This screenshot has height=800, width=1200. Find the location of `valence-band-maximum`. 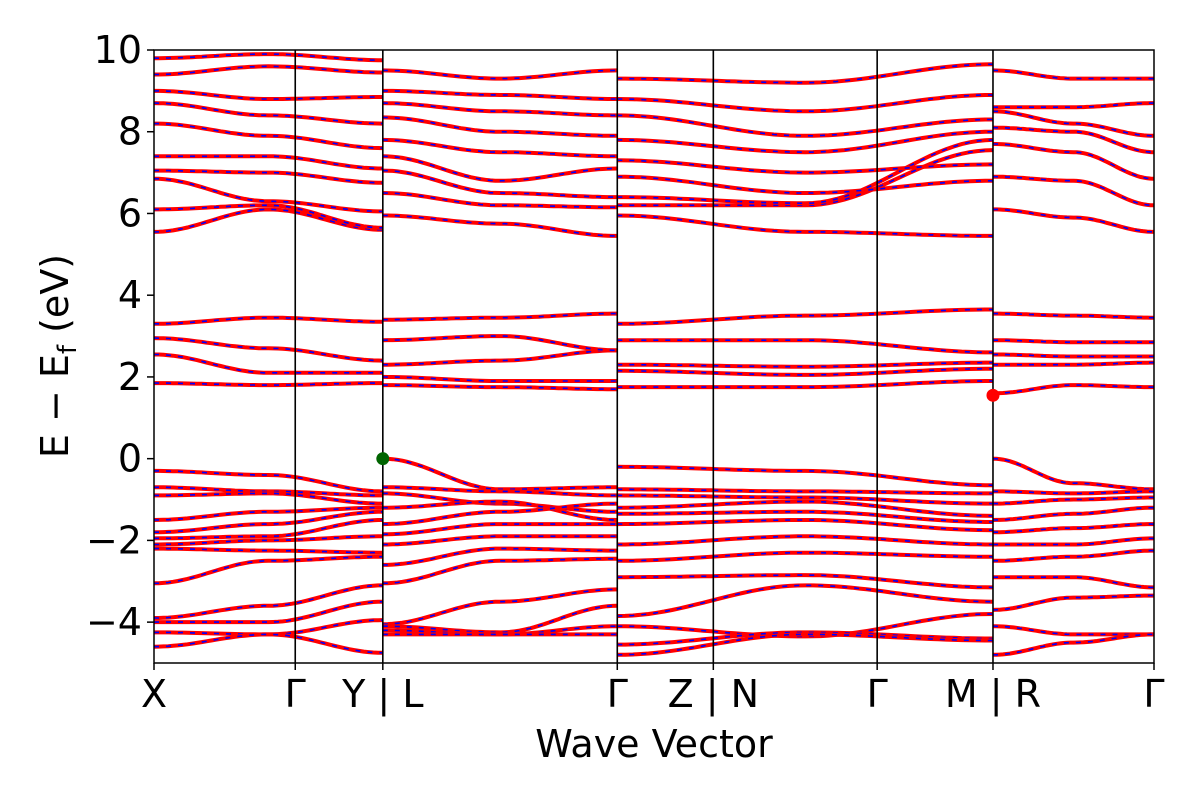

valence-band-maximum is located at coordinates (383, 459).